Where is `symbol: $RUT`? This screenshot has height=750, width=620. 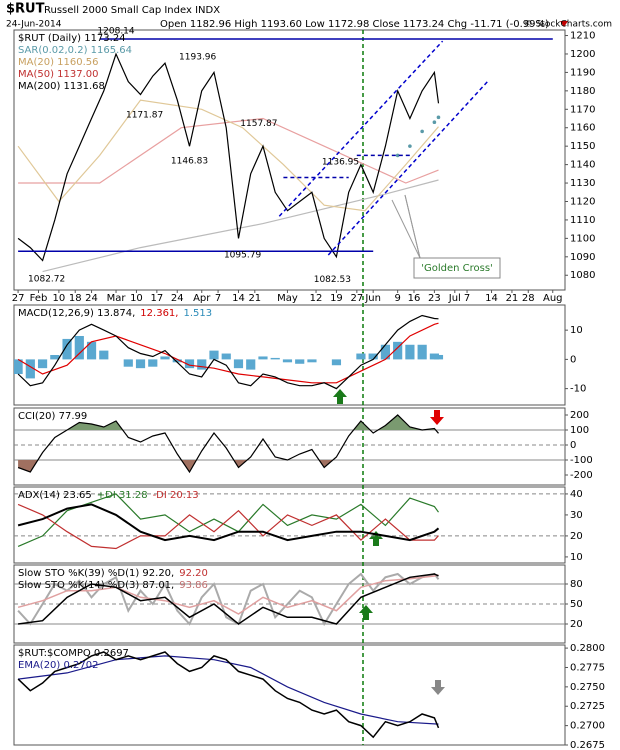 symbol: $RUT is located at coordinates (25, 9).